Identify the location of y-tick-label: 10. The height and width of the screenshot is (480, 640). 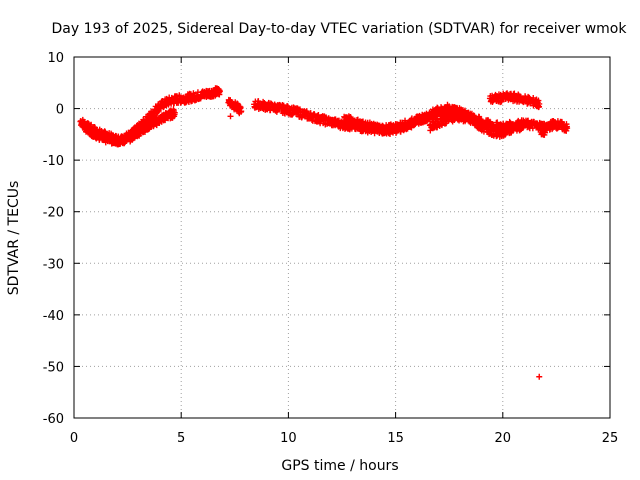
(55, 58).